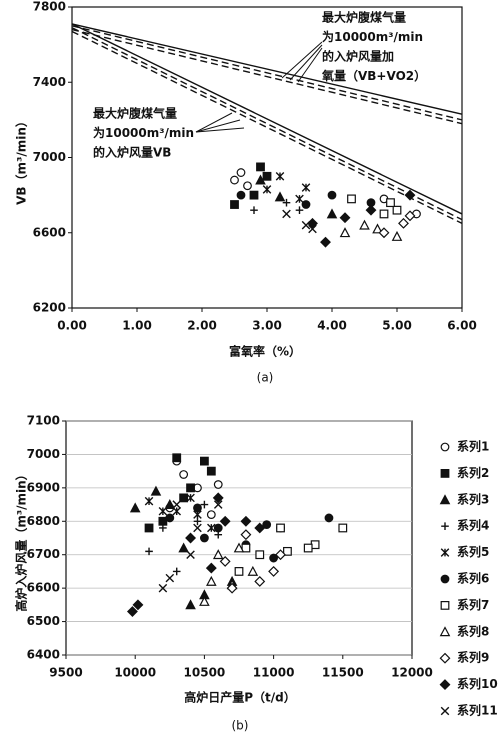  I want to click on legend-label: 系列9, so click(473, 657).